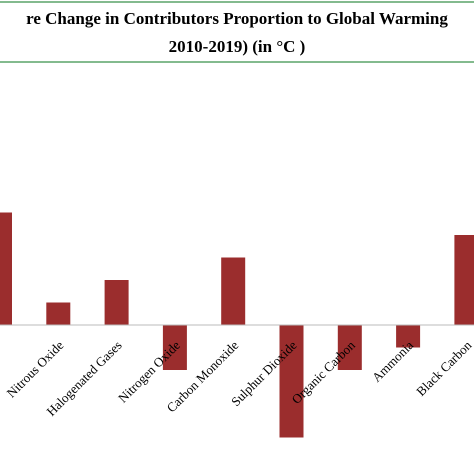 The image size is (474, 474). I want to click on title-box, so click(237, 32).